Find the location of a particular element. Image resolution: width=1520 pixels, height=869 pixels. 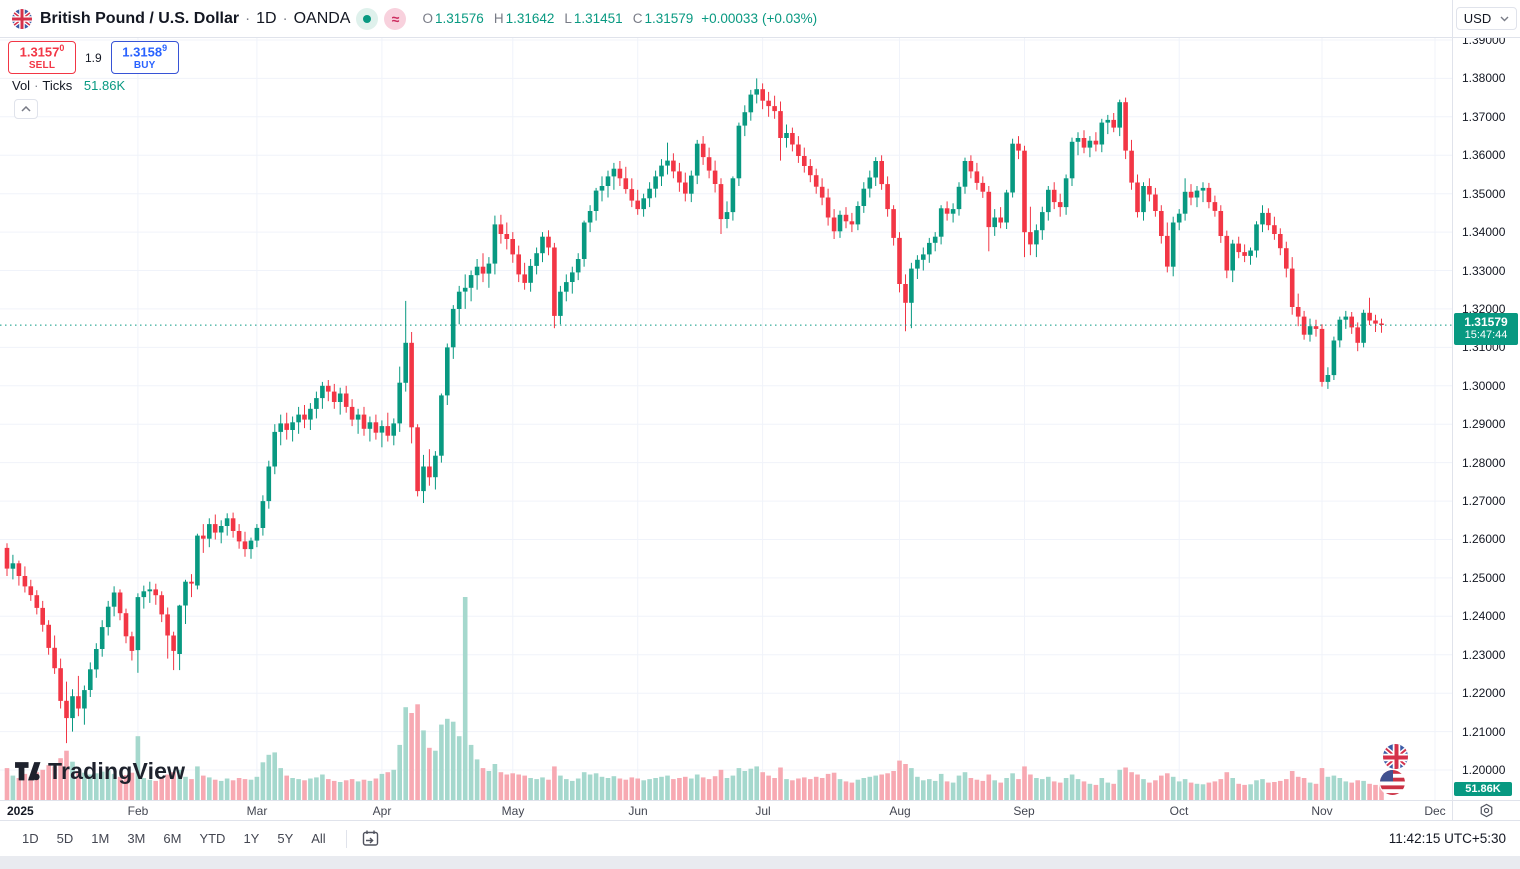

delayed-data-icon: ≈ is located at coordinates (395, 18).